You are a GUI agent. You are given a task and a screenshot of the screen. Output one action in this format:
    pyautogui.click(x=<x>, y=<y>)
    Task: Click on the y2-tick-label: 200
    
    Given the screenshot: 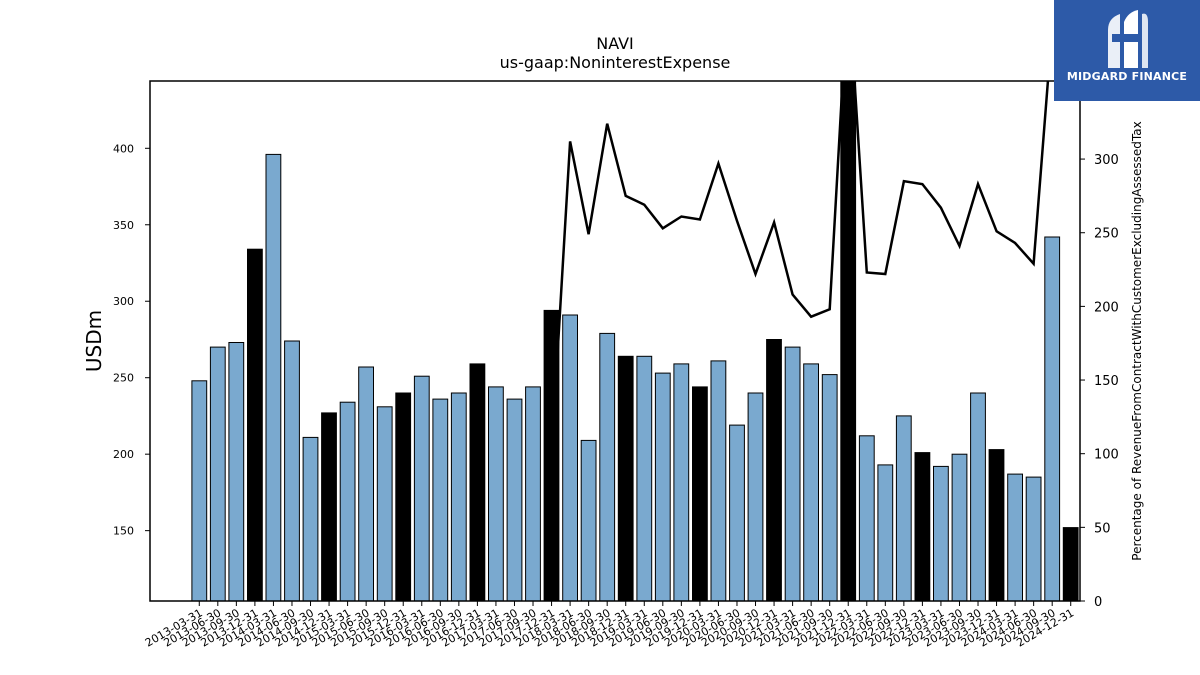 What is the action you would take?
    pyautogui.click(x=1106, y=307)
    